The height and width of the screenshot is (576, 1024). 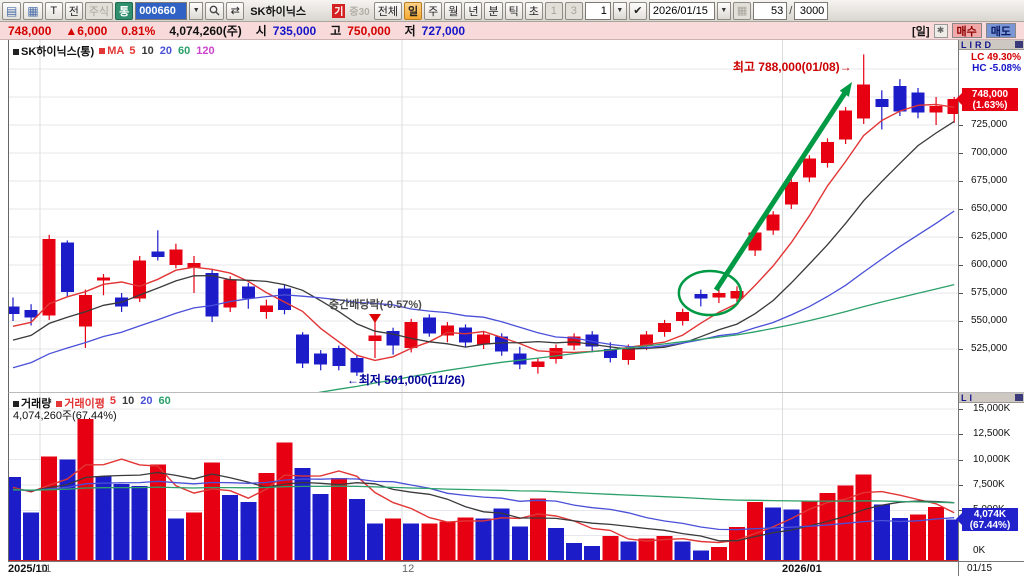 I want to click on lc-value: LC 49.30%, so click(x=995, y=57).